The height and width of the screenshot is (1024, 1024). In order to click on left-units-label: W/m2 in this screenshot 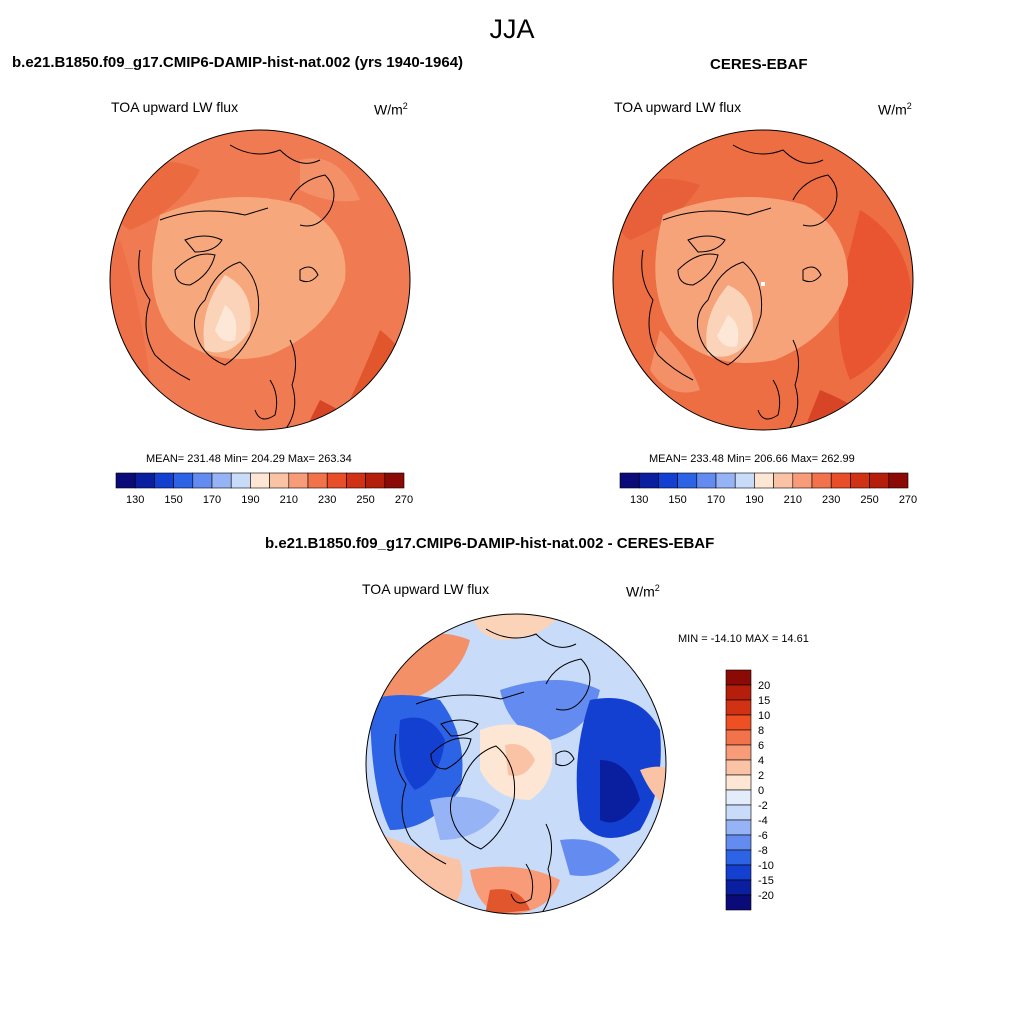, I will do `click(391, 109)`.